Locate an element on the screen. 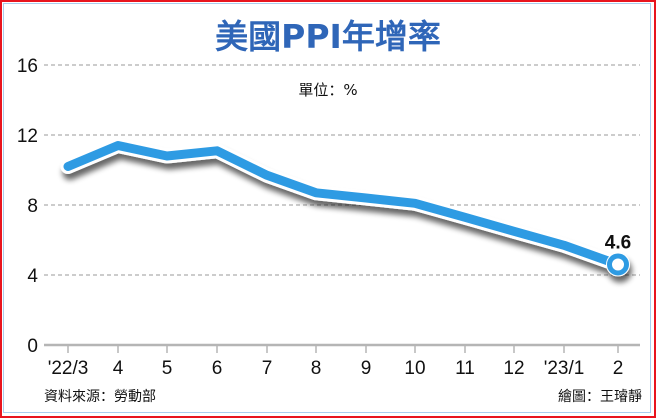 Image resolution: width=656 pixels, height=418 pixels. x-tick-label: 11 is located at coordinates (465, 368).